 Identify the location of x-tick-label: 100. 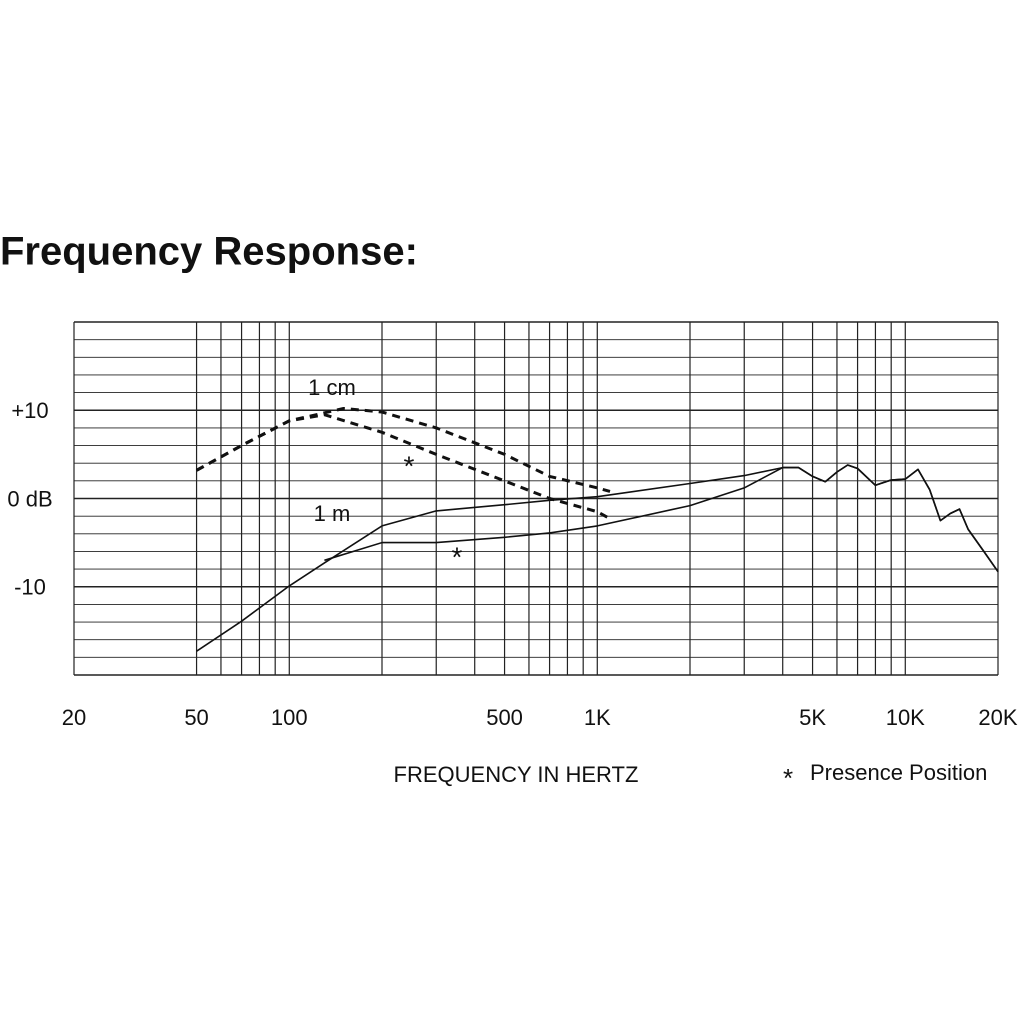
(289, 717).